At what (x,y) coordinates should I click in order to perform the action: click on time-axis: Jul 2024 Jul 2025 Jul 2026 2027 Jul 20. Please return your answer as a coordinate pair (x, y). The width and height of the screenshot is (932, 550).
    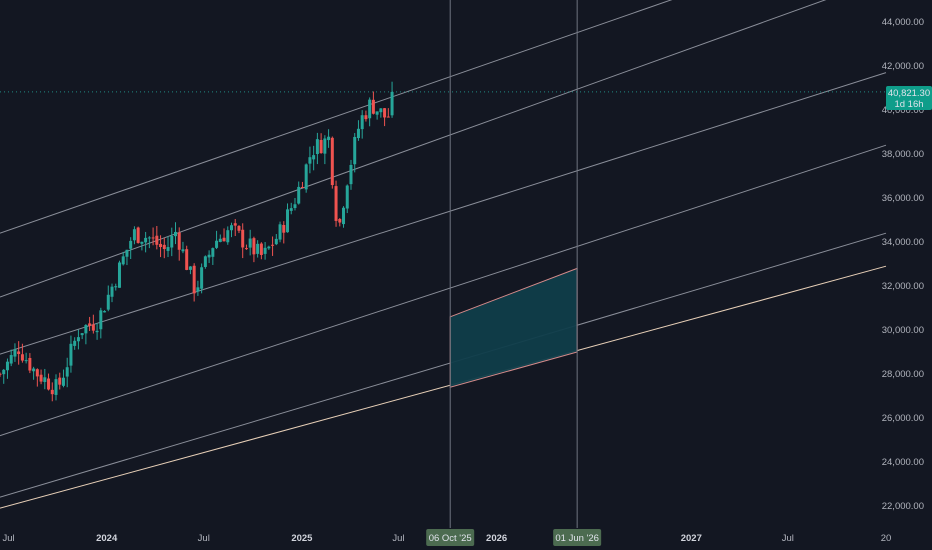
    Looking at the image, I should click on (446, 538).